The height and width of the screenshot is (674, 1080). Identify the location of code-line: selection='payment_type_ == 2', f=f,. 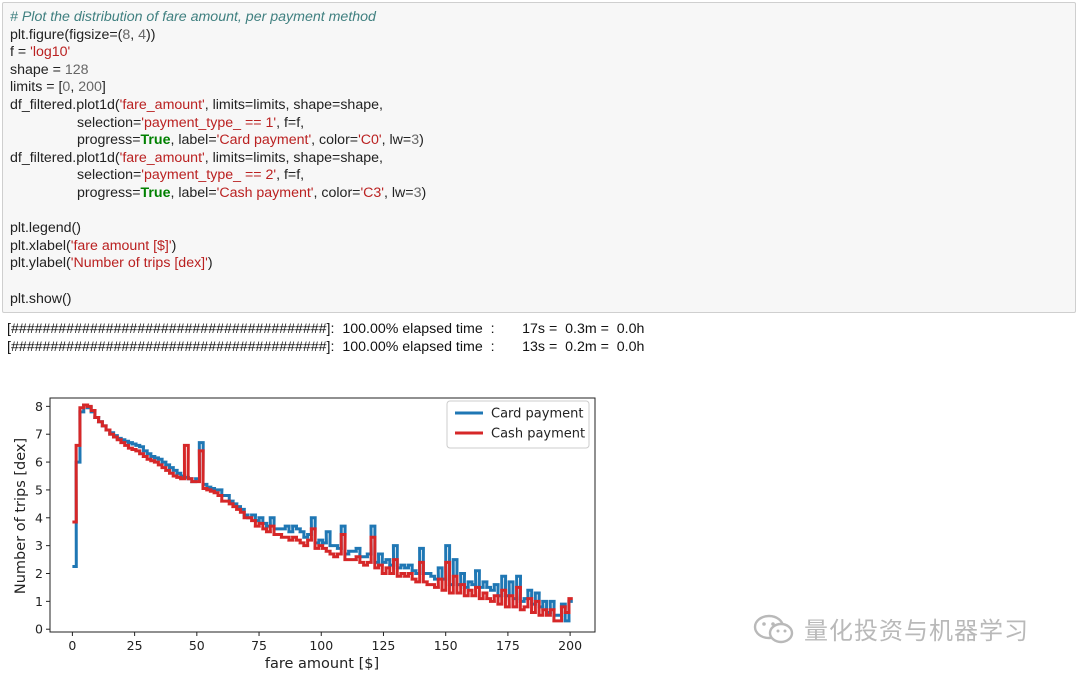
(218, 176).